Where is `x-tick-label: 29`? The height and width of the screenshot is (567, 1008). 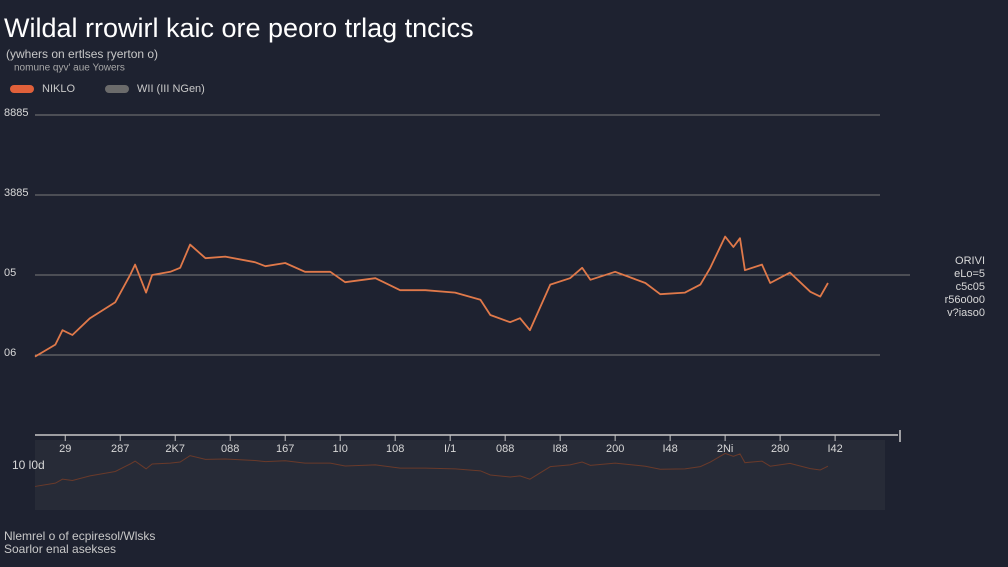 x-tick-label: 29 is located at coordinates (65, 449).